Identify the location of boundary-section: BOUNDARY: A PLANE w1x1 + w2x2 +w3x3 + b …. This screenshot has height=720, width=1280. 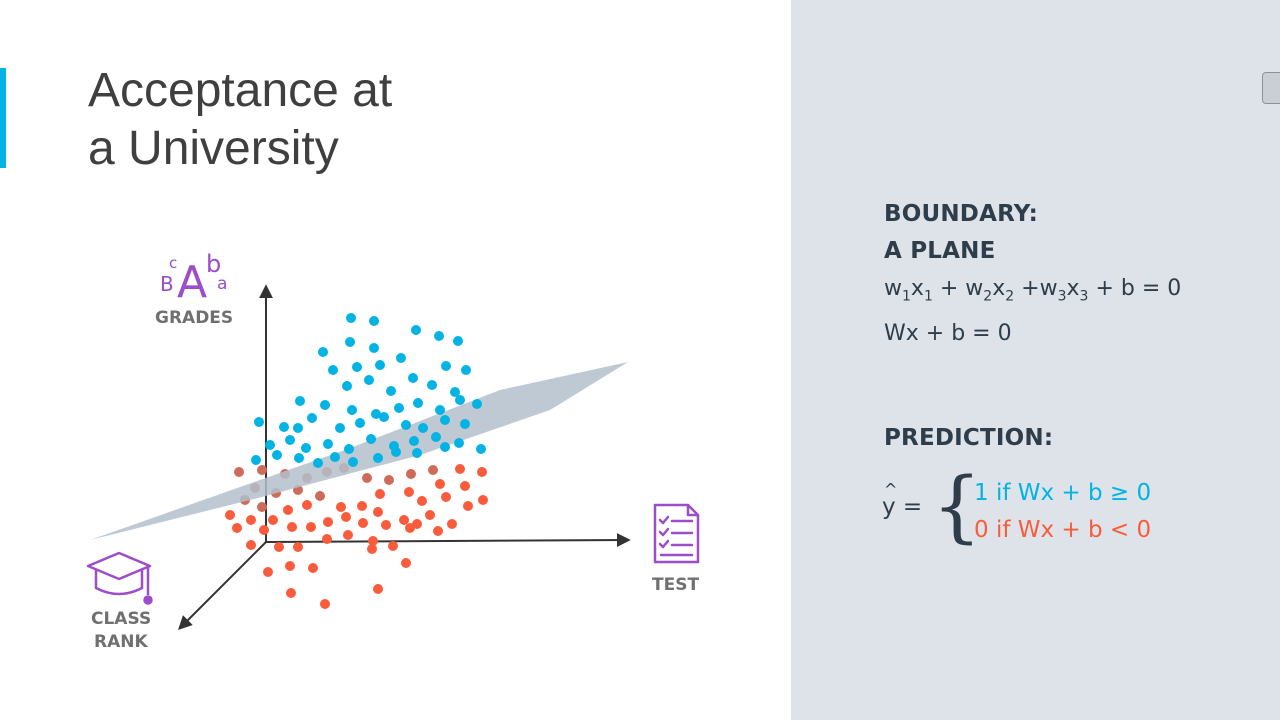
(1032, 274).